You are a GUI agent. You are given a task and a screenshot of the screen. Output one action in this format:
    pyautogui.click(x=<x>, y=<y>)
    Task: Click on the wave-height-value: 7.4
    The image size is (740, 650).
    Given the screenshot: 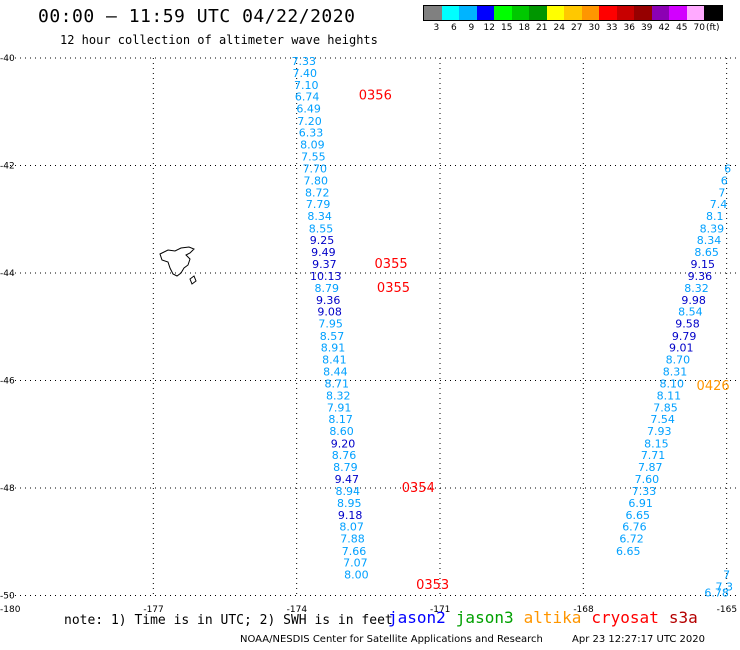 What is the action you would take?
    pyautogui.click(x=719, y=204)
    